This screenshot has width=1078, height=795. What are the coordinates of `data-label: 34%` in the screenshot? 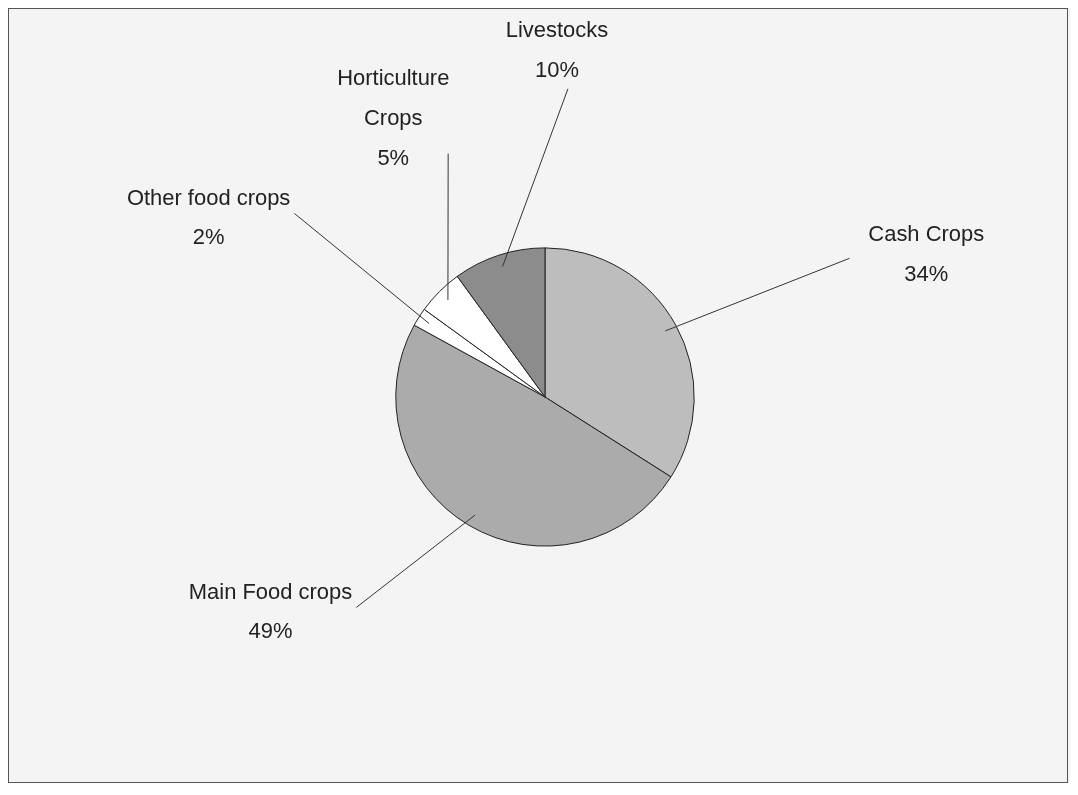 It's located at (926, 274).